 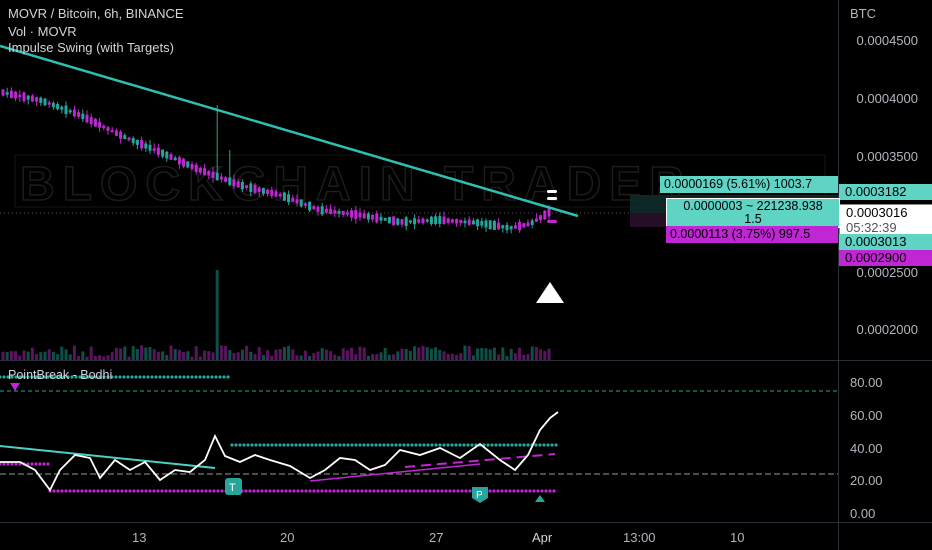 What do you see at coordinates (96, 13) in the screenshot?
I see `symbol-legend: MOVR / Bitcoin, 6h, BINANCE` at bounding box center [96, 13].